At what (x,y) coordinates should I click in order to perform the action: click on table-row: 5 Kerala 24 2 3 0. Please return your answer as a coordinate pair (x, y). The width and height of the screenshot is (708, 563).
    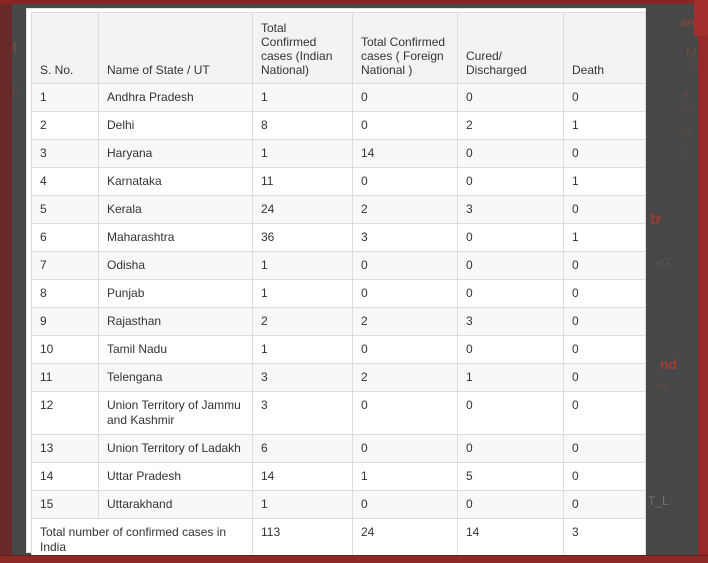
    Looking at the image, I should click on (338, 209).